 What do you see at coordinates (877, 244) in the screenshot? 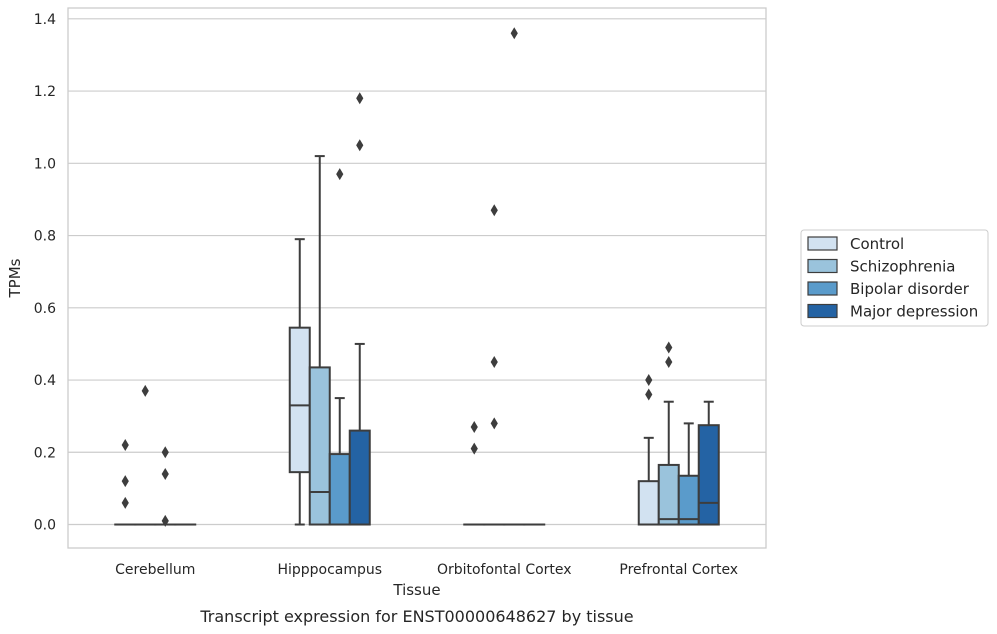
I see `legend-label: Control` at bounding box center [877, 244].